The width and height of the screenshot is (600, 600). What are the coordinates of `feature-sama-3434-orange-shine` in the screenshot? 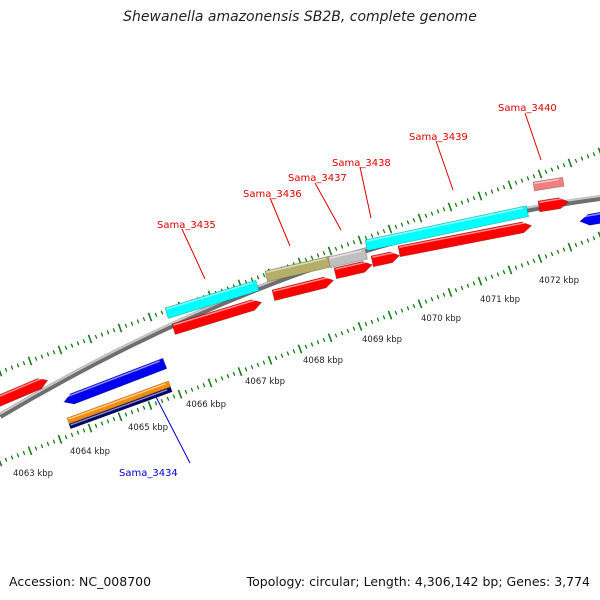 It's located at (117, 401).